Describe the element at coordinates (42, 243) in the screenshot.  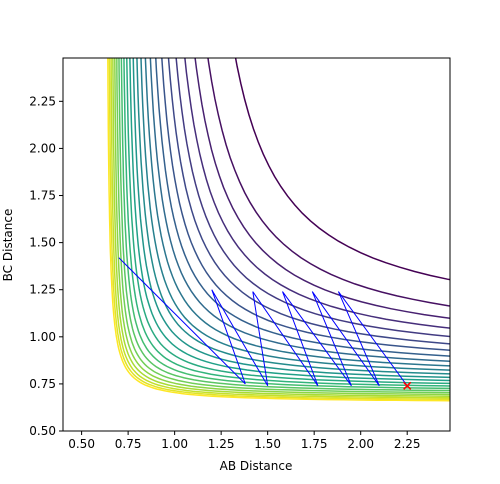
I see `y-tick-label: 1.50` at that location.